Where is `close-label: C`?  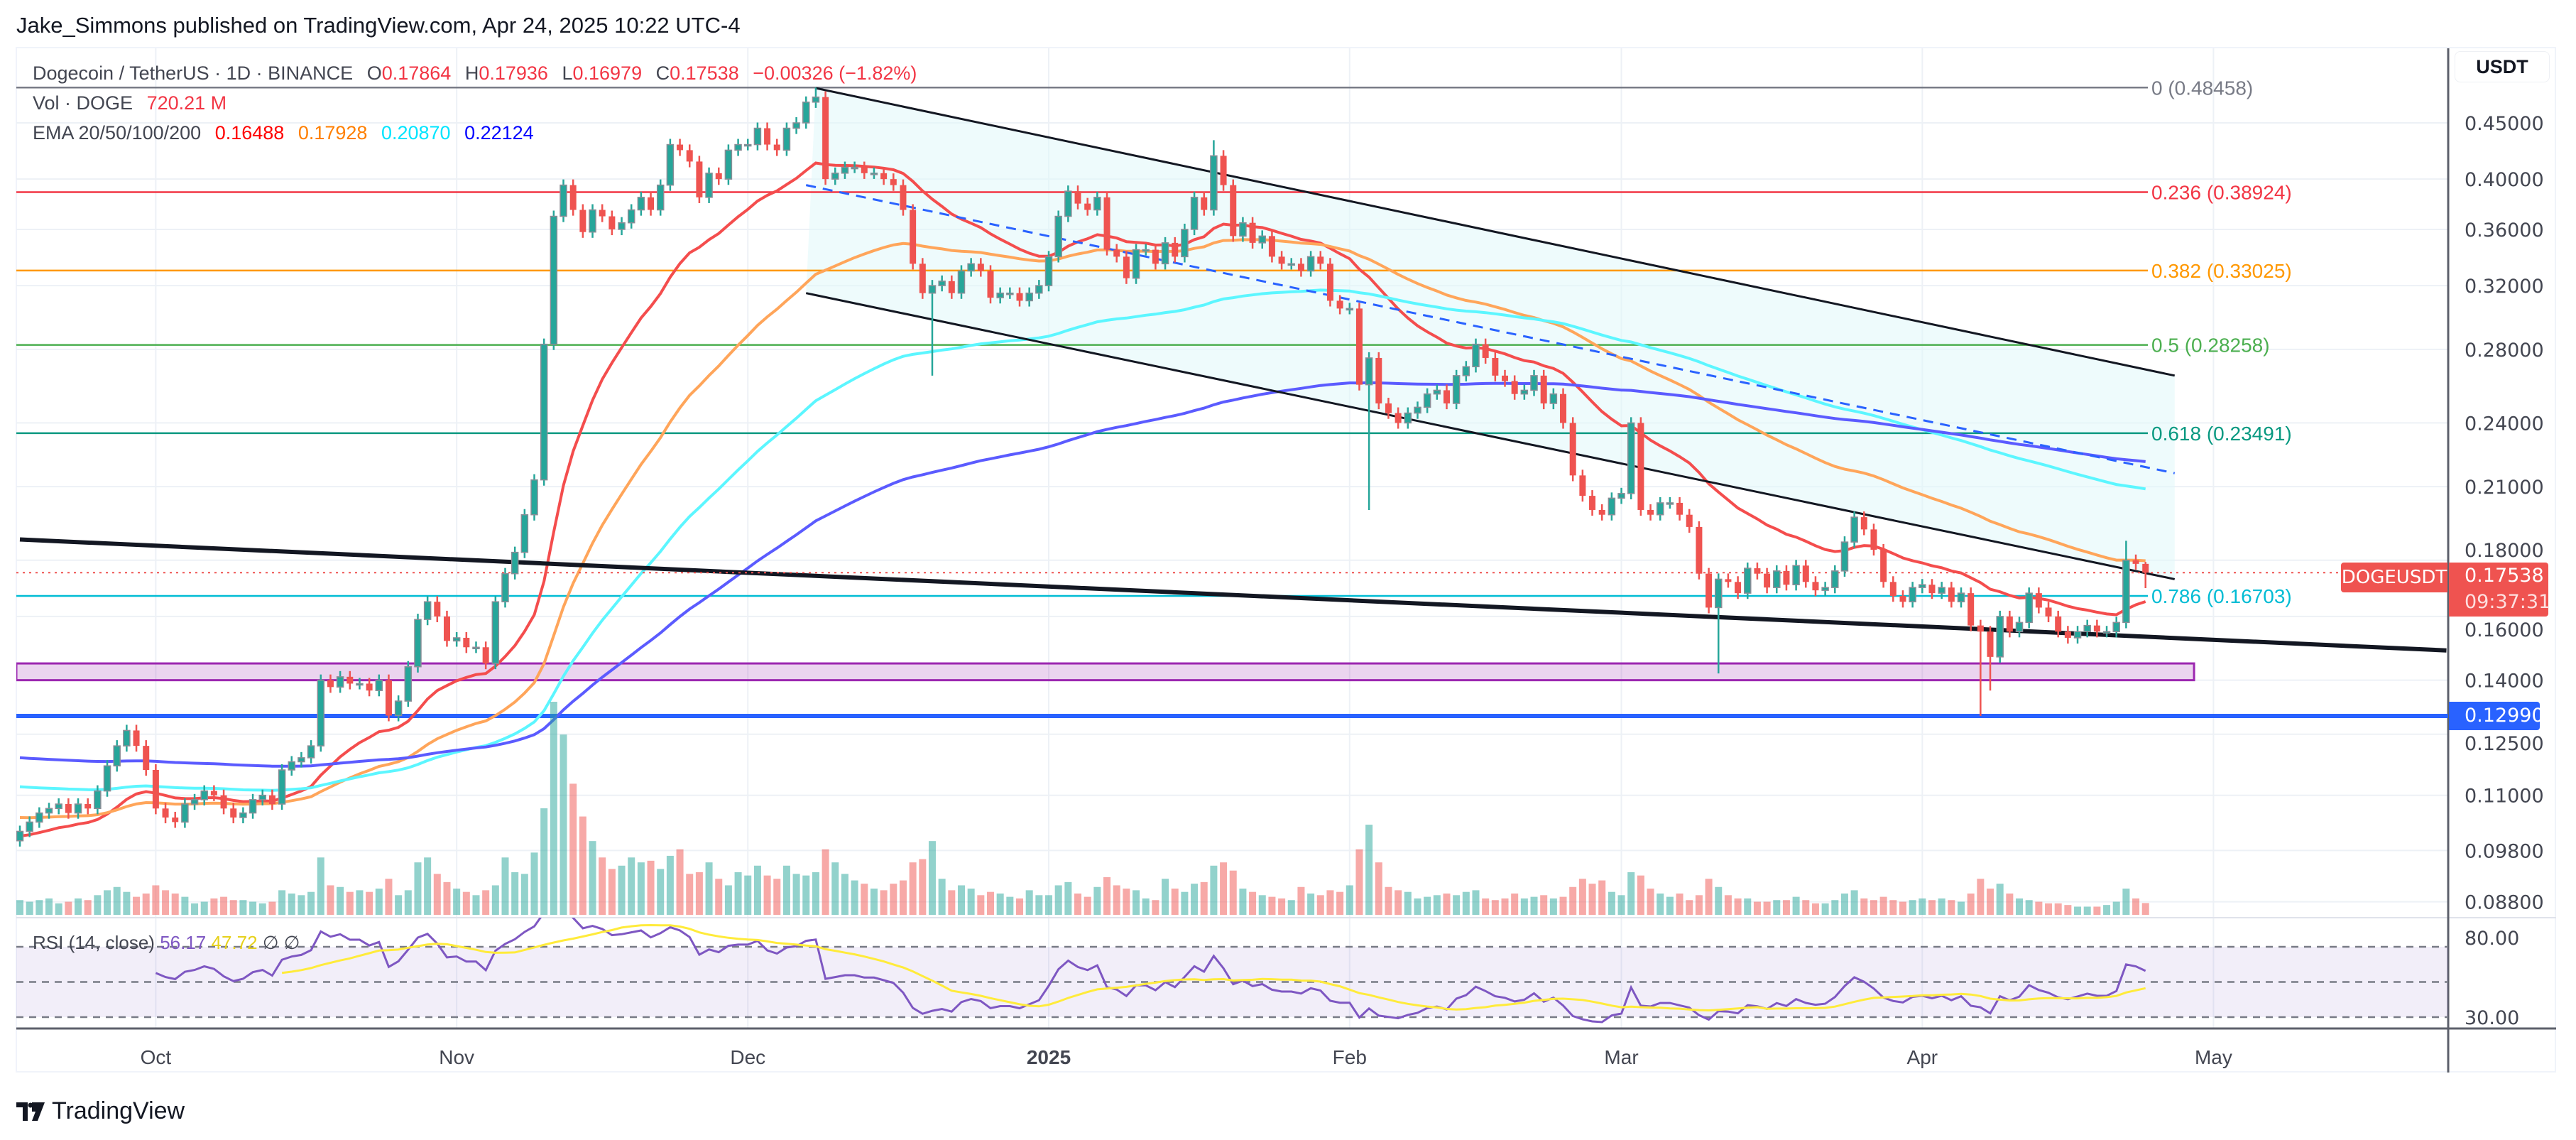 close-label: C is located at coordinates (662, 73).